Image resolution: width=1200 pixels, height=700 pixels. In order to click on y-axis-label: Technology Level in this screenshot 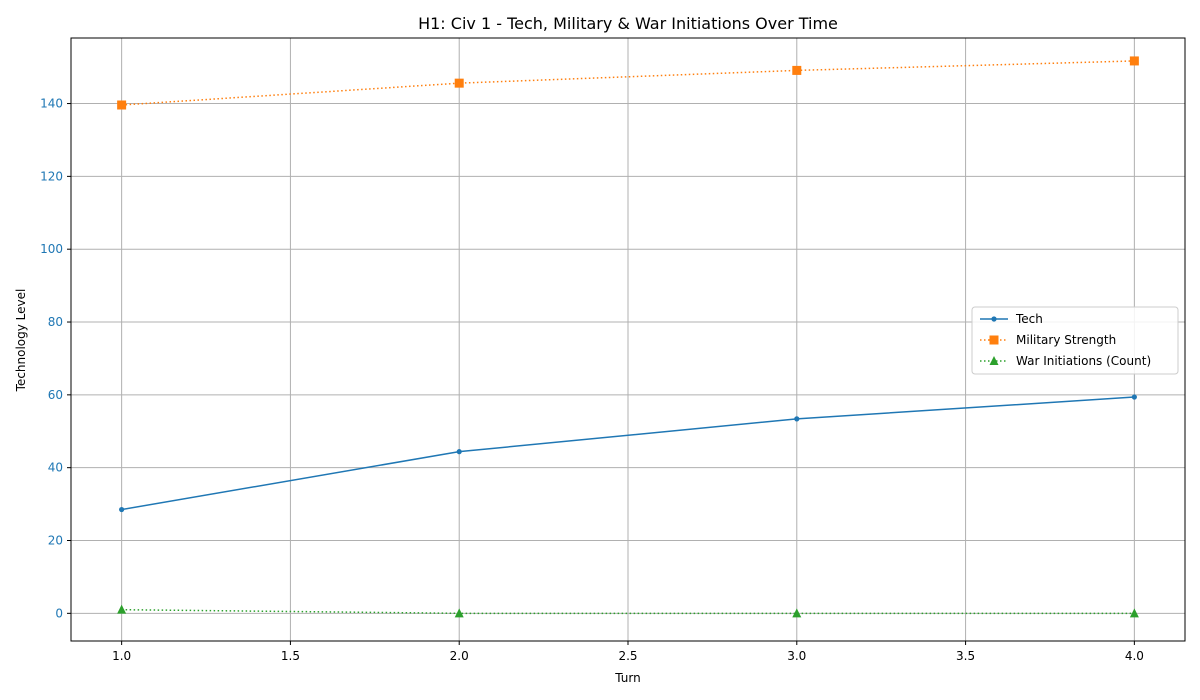, I will do `click(21, 341)`.